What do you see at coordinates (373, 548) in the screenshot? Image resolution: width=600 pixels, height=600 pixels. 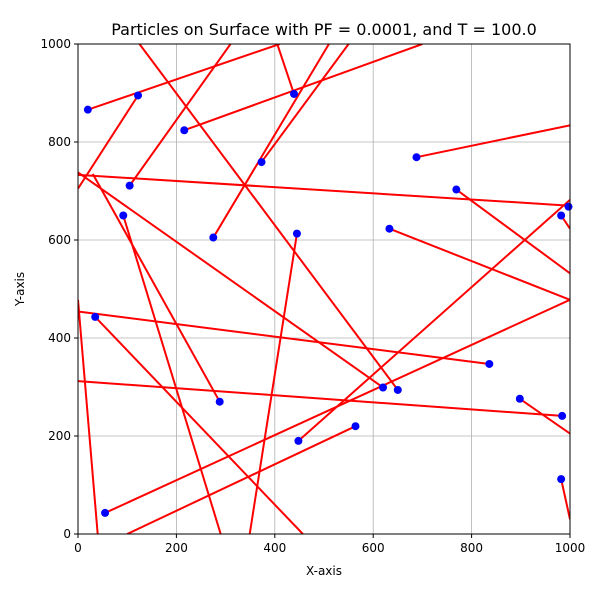 I see `x-tick-label: 600` at bounding box center [373, 548].